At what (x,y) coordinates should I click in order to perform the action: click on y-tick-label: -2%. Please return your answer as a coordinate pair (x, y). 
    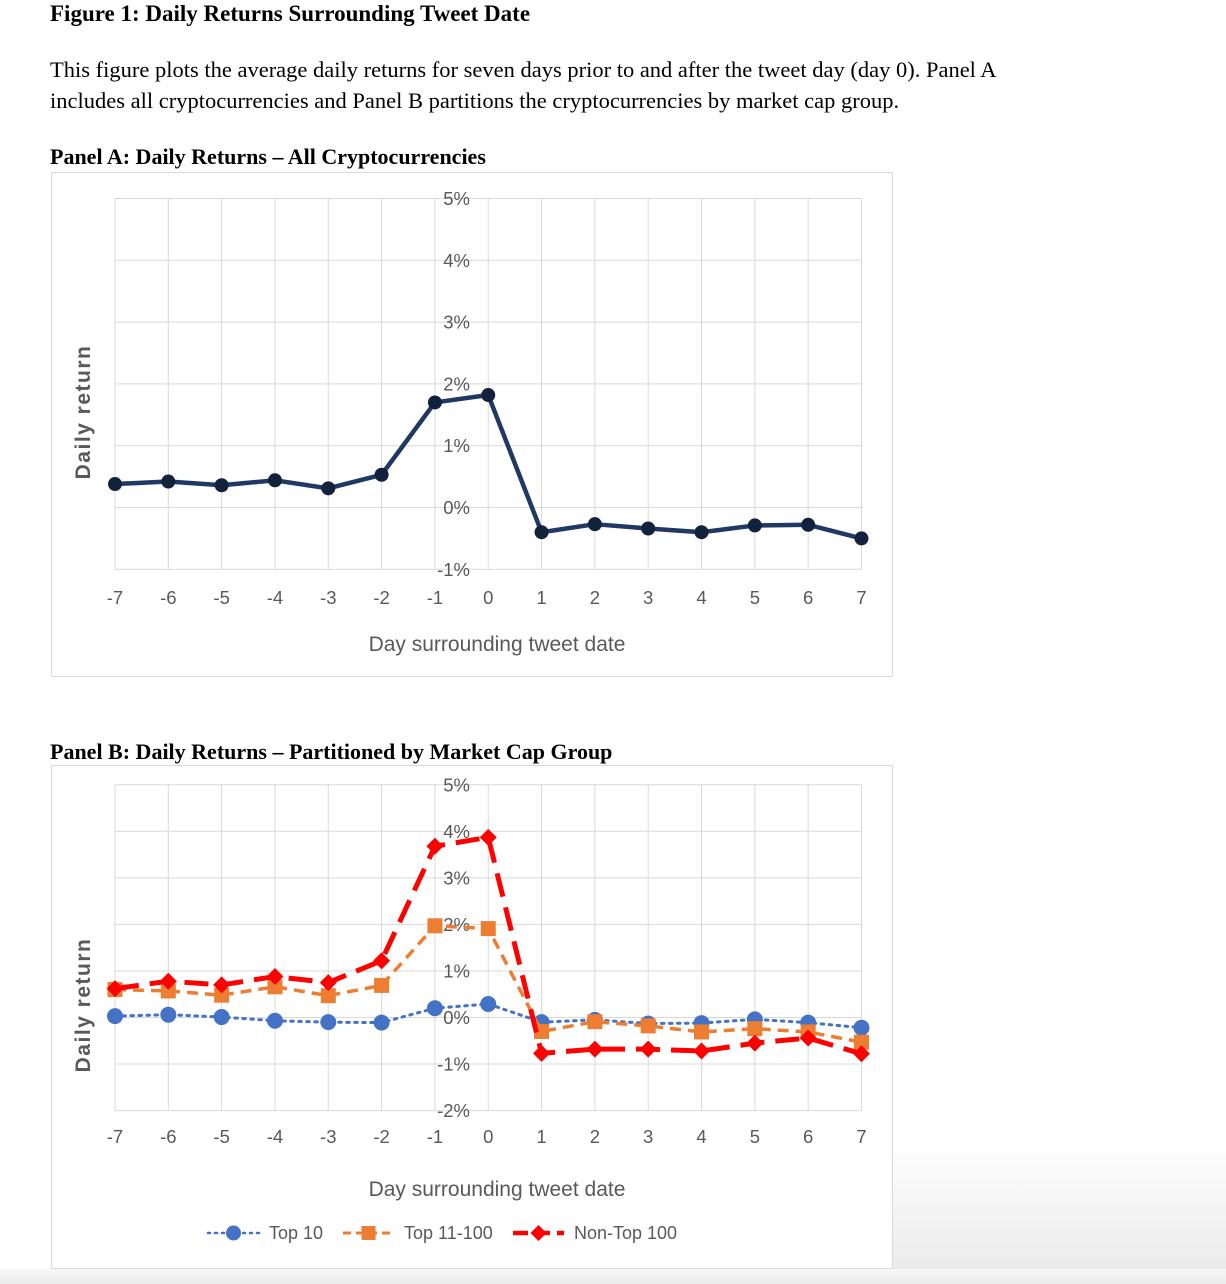
    Looking at the image, I should click on (453, 1110).